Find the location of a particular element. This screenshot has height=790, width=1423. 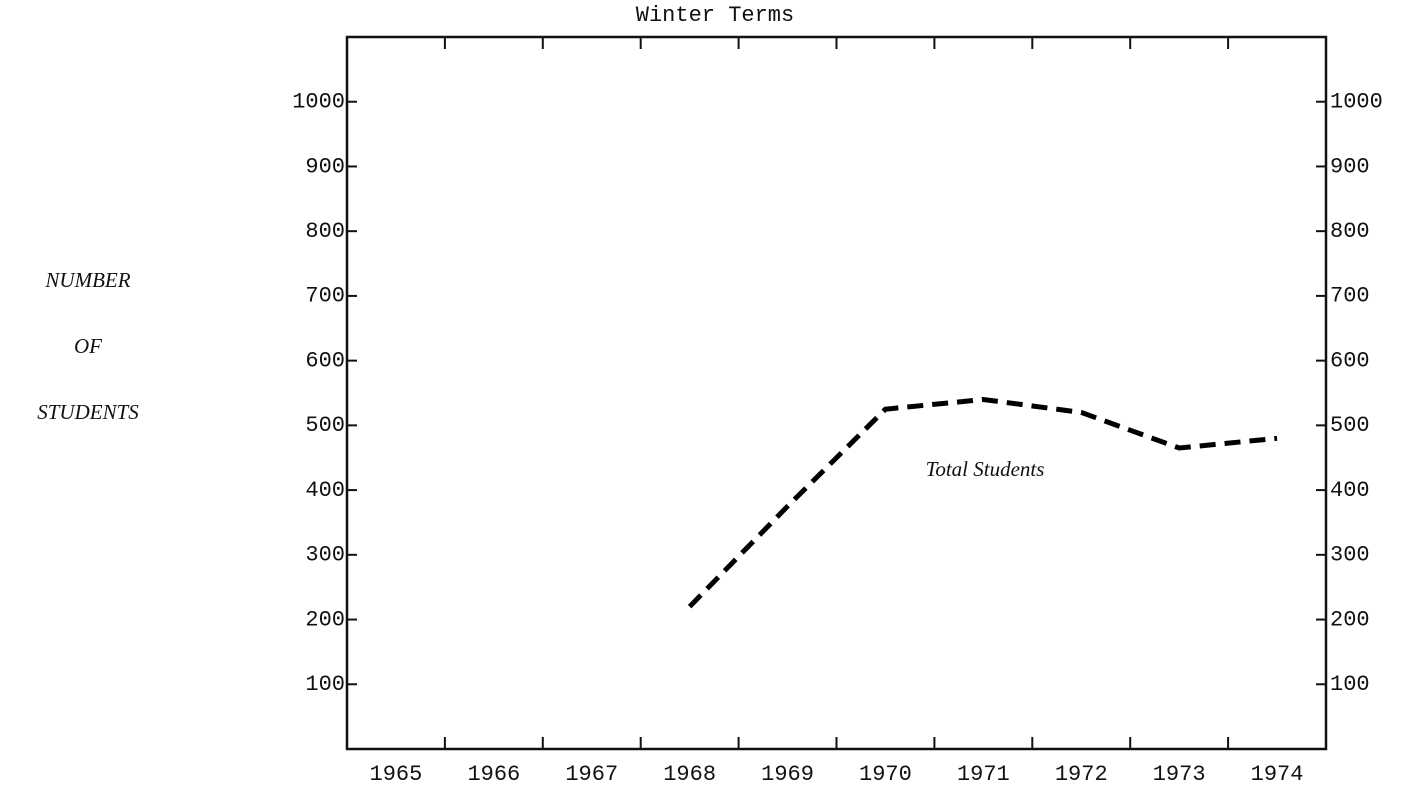

y-tick-label: 400 is located at coordinates (325, 490).